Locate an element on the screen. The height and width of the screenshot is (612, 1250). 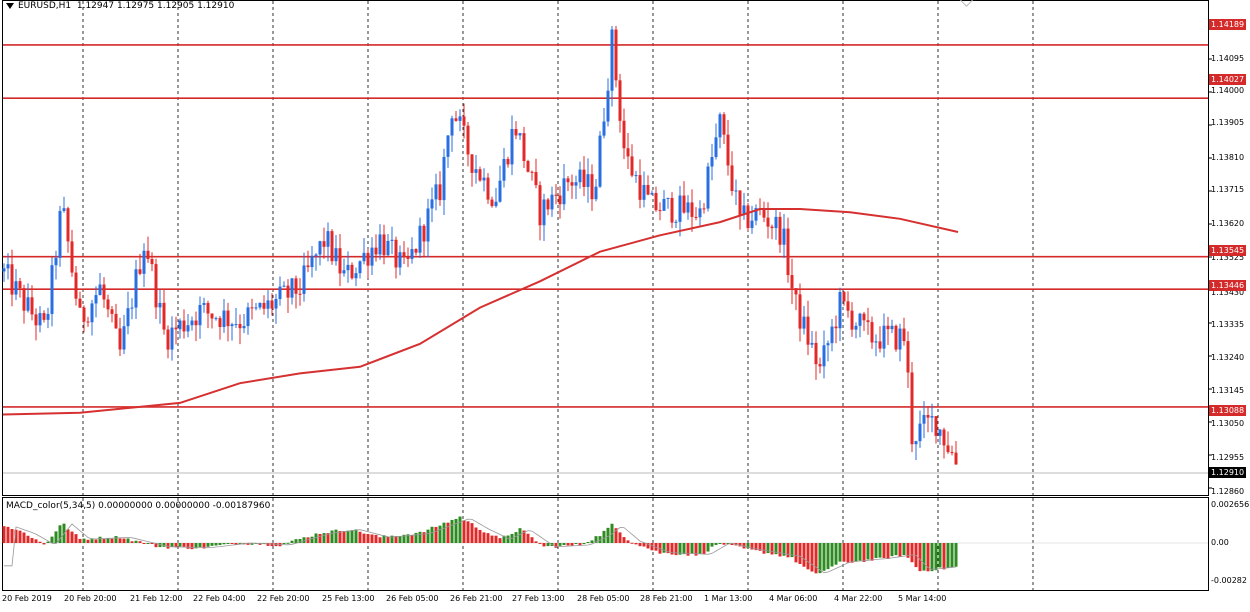
price-axis-label: 1.13715 is located at coordinates (1228, 189).